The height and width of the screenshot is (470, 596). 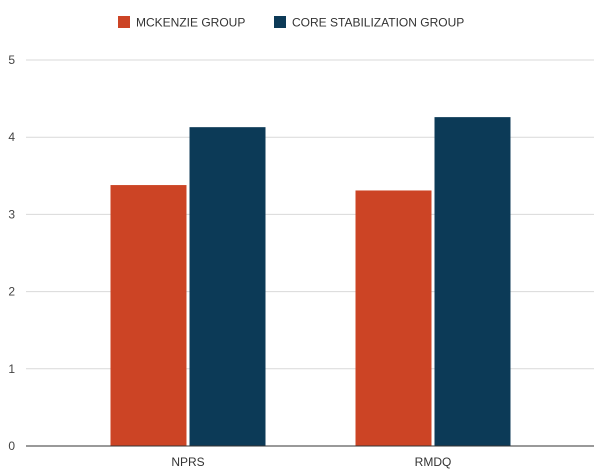 I want to click on y-tick-label: 0, so click(x=11, y=446).